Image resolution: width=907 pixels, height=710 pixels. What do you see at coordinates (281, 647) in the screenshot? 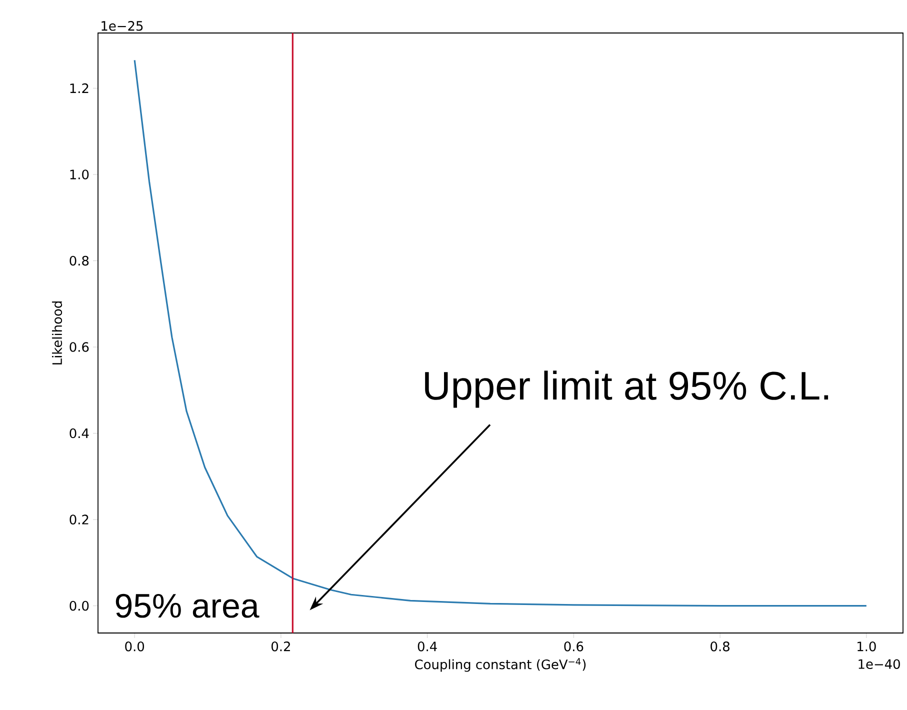
I see `x-tick-label: 0.2` at bounding box center [281, 647].